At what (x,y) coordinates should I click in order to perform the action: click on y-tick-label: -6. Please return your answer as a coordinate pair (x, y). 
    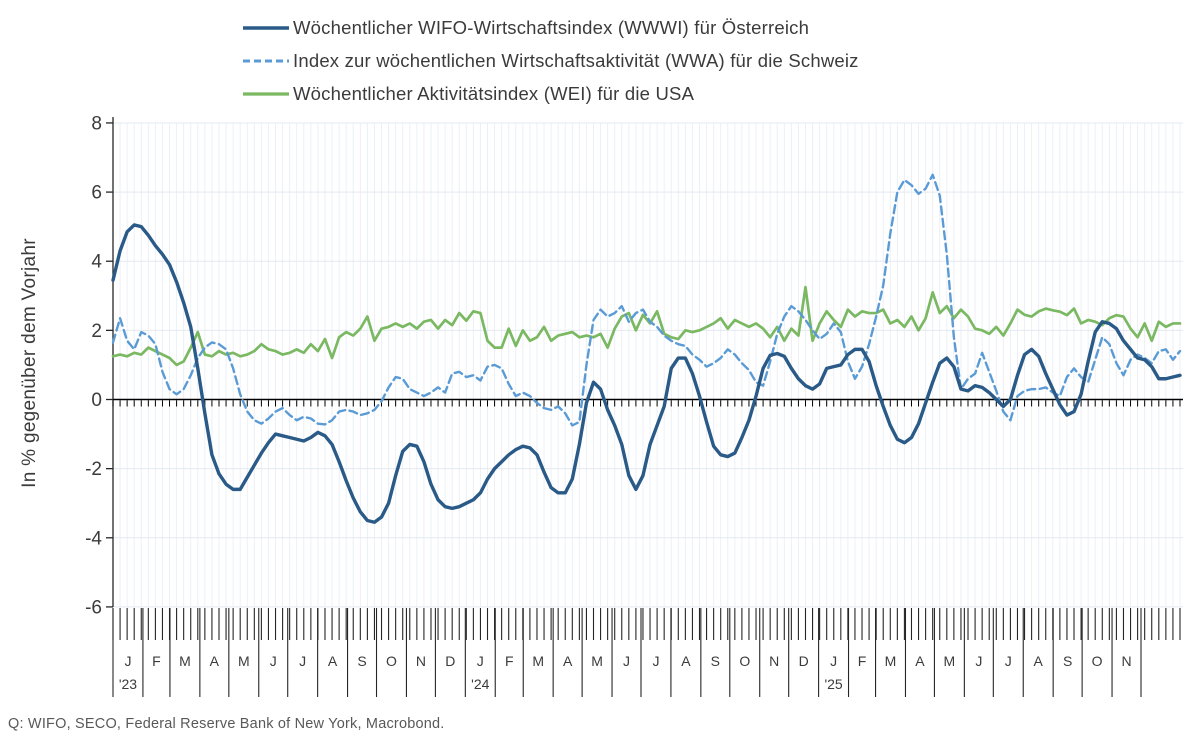
    Looking at the image, I should click on (93, 607).